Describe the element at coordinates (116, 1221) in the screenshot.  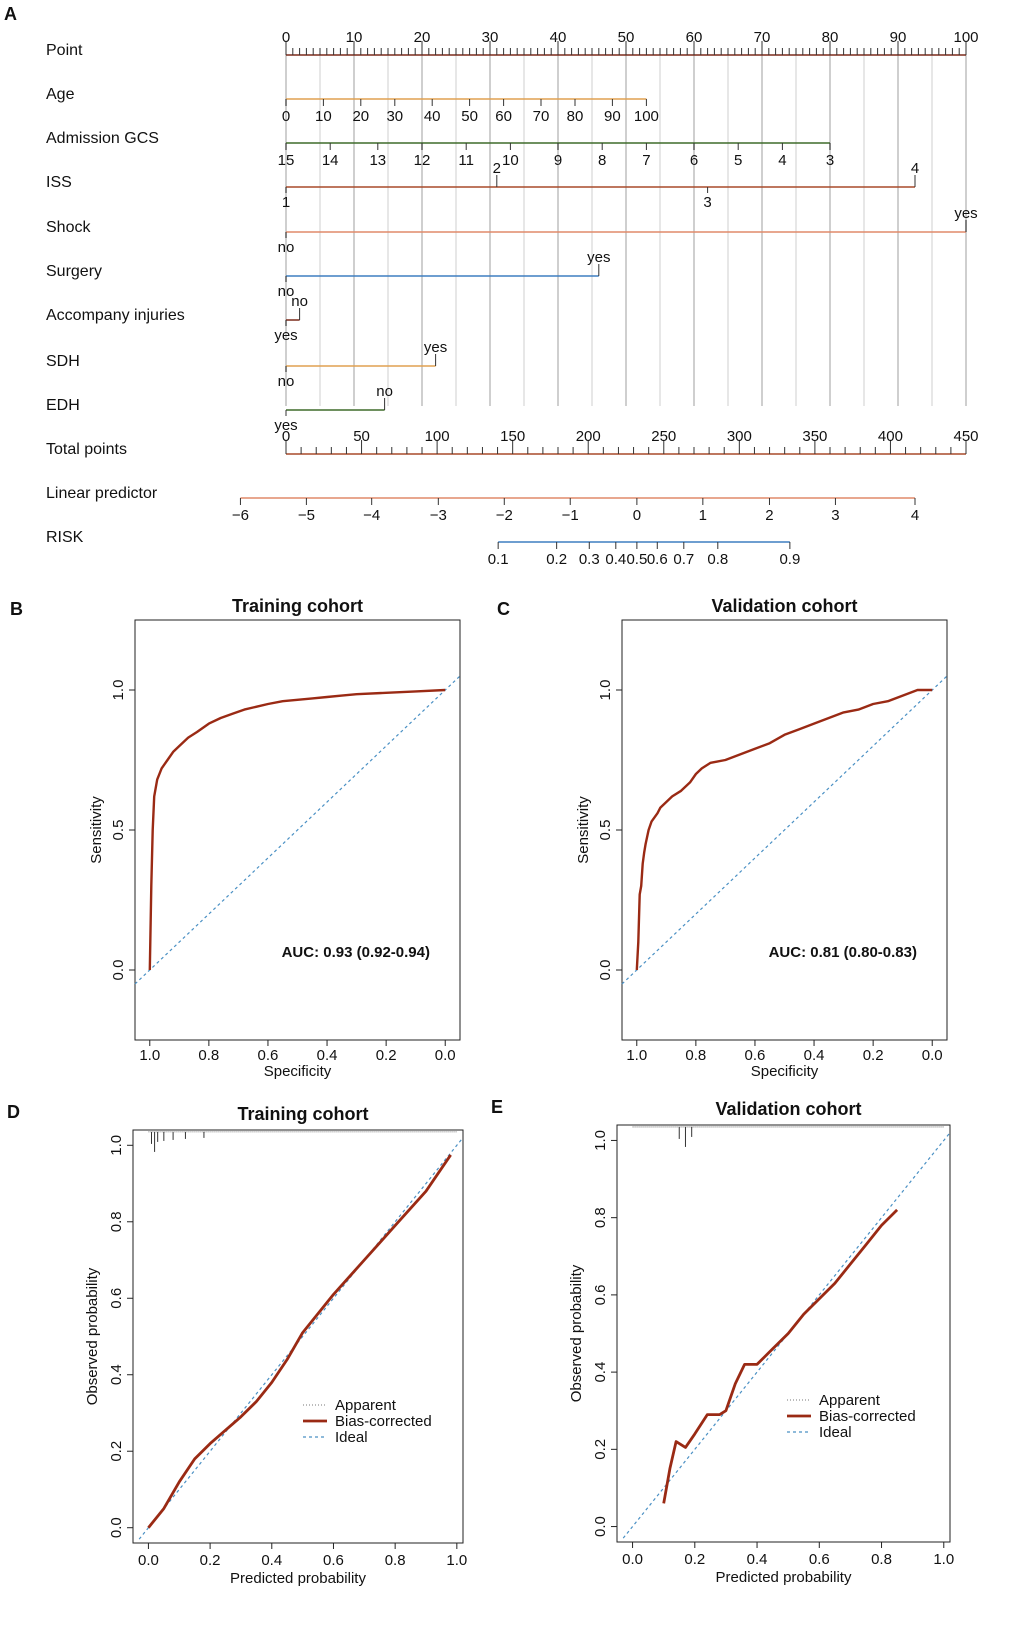
I see `y-tick-label: 0.8` at that location.